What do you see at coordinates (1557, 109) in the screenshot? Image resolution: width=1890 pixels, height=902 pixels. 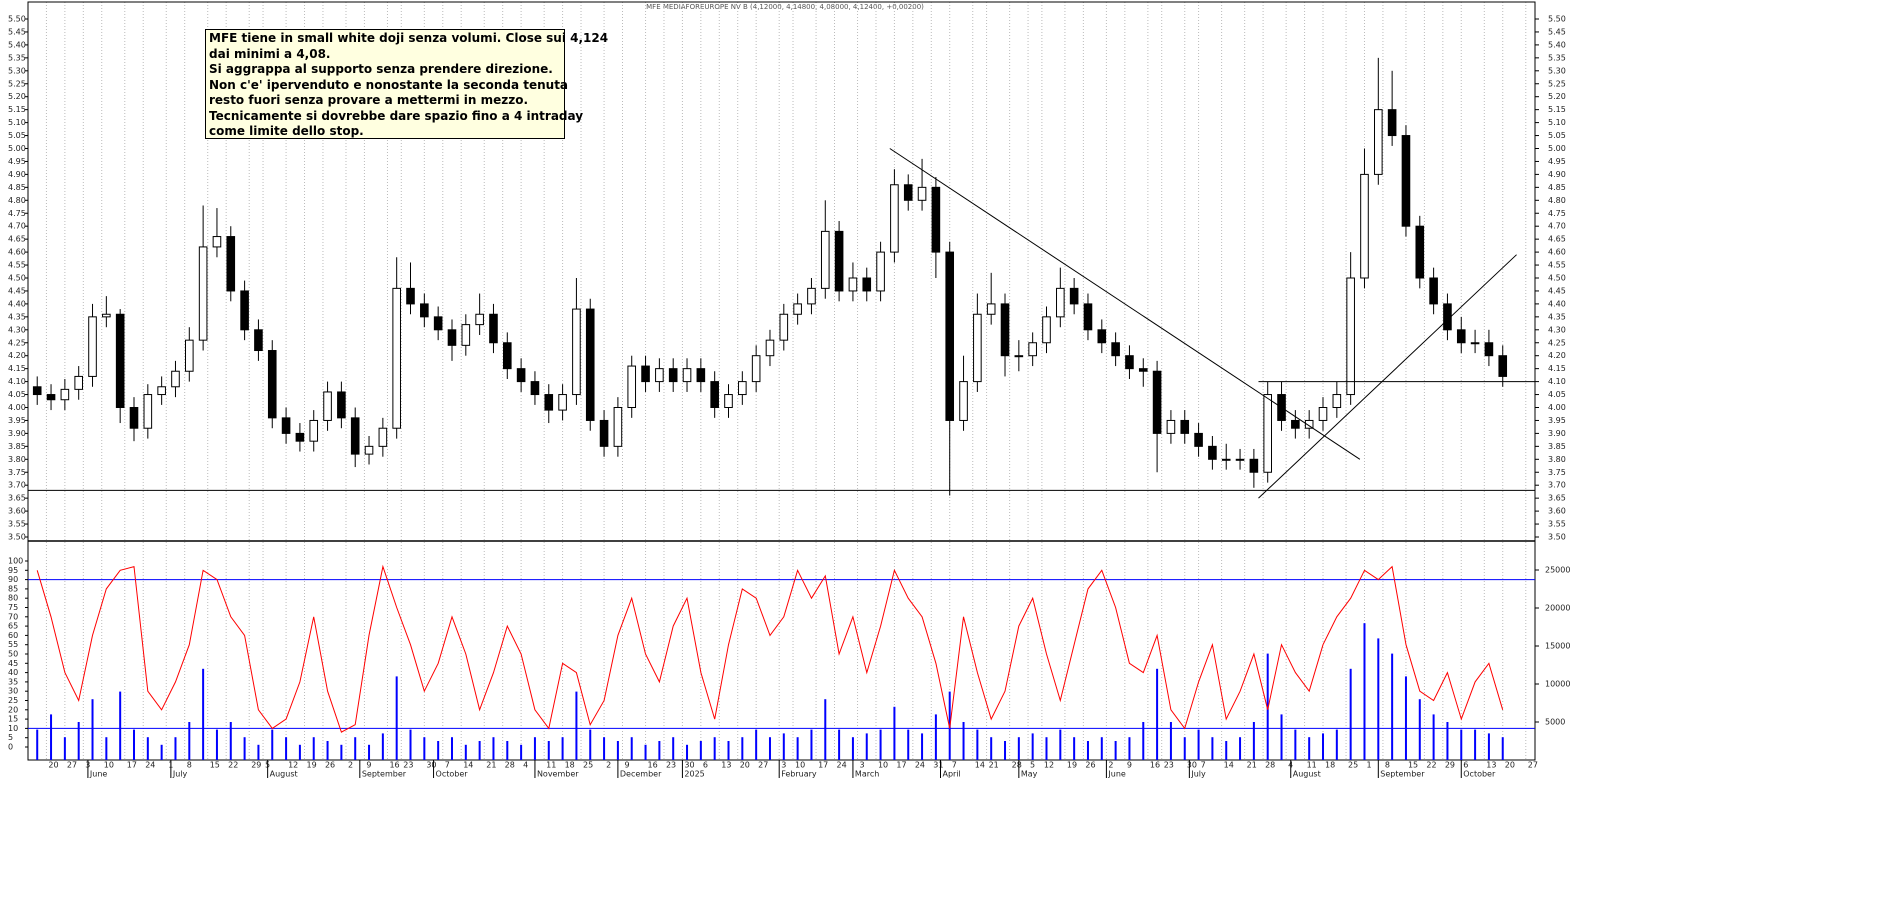 I see `y-tick-label: 5.15` at bounding box center [1557, 109].